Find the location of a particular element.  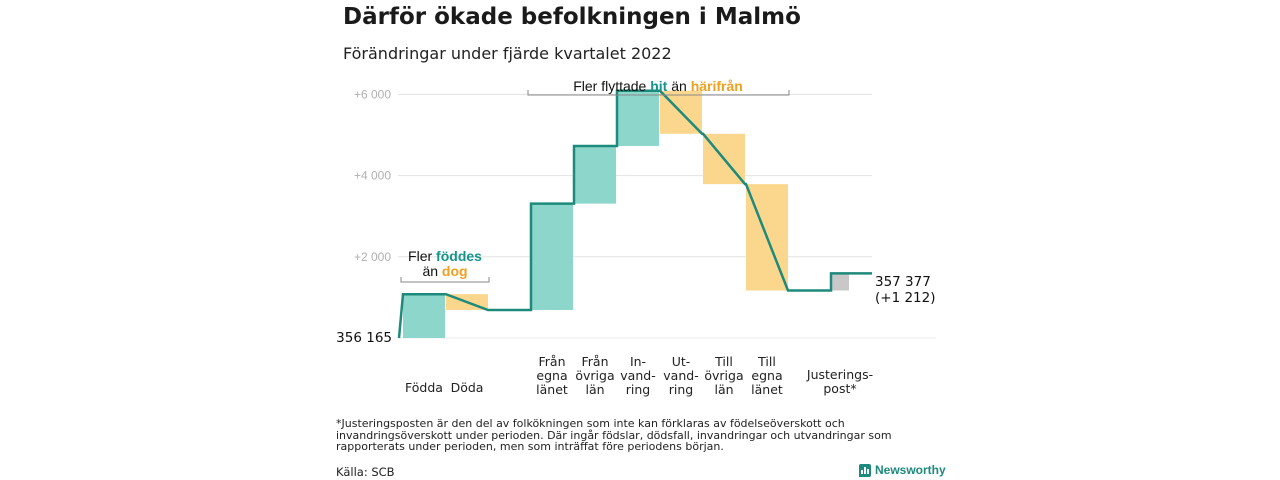

annotation-segment: hit is located at coordinates (658, 86).